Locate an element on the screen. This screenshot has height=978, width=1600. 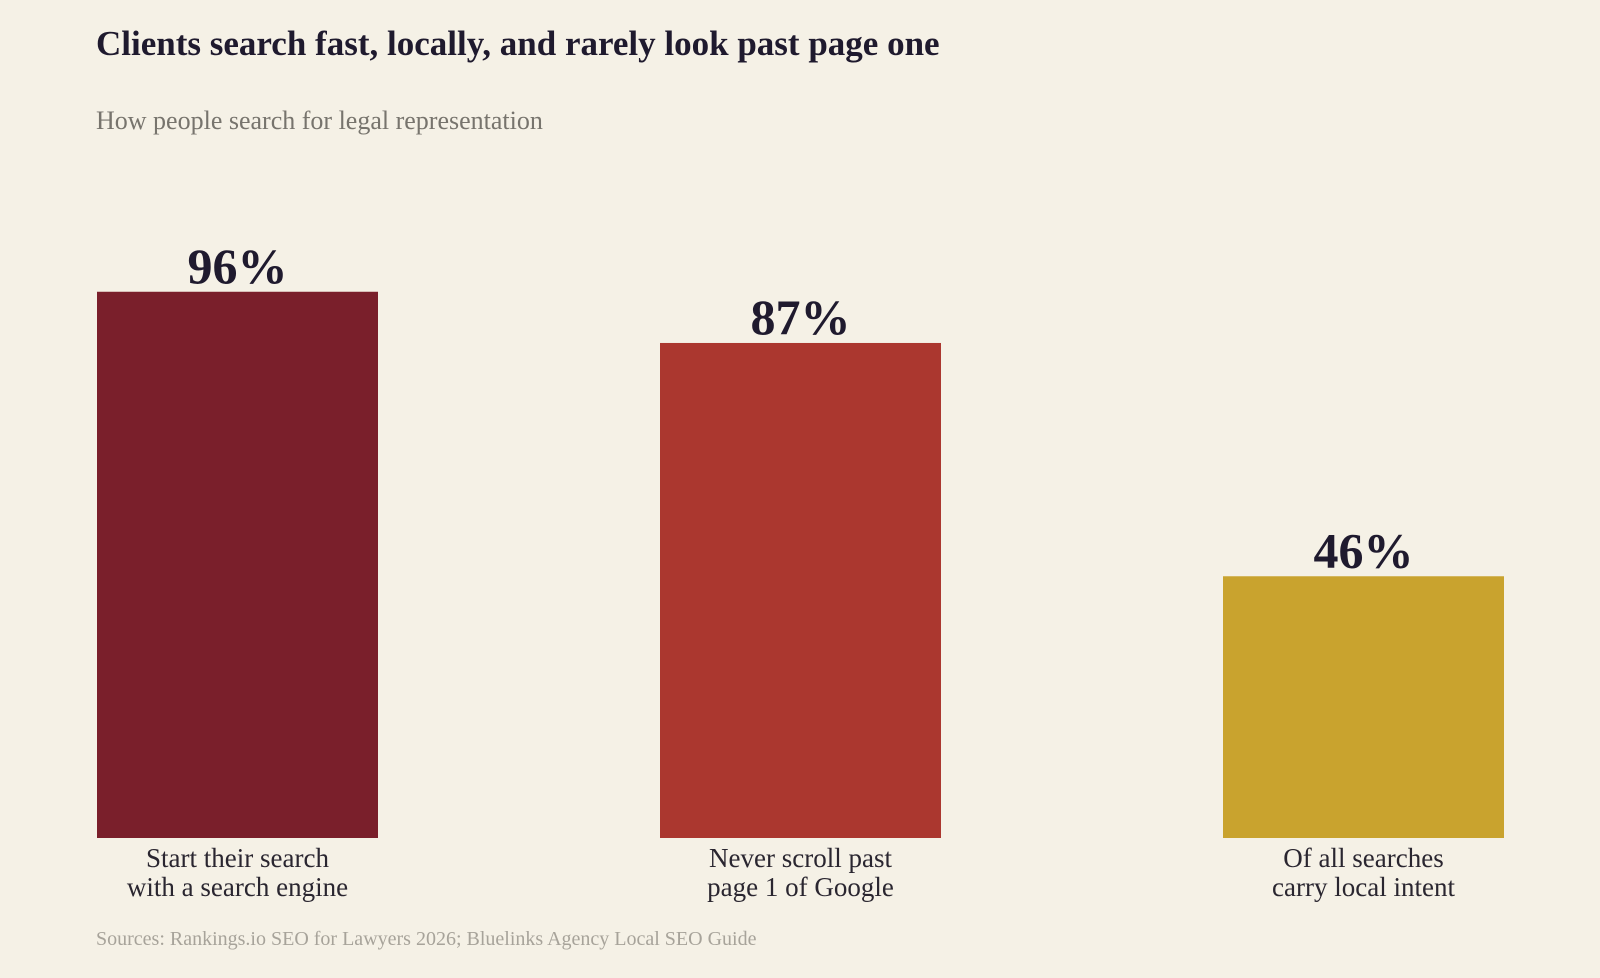
category-label-1-line-1: Start their search is located at coordinates (237, 858).